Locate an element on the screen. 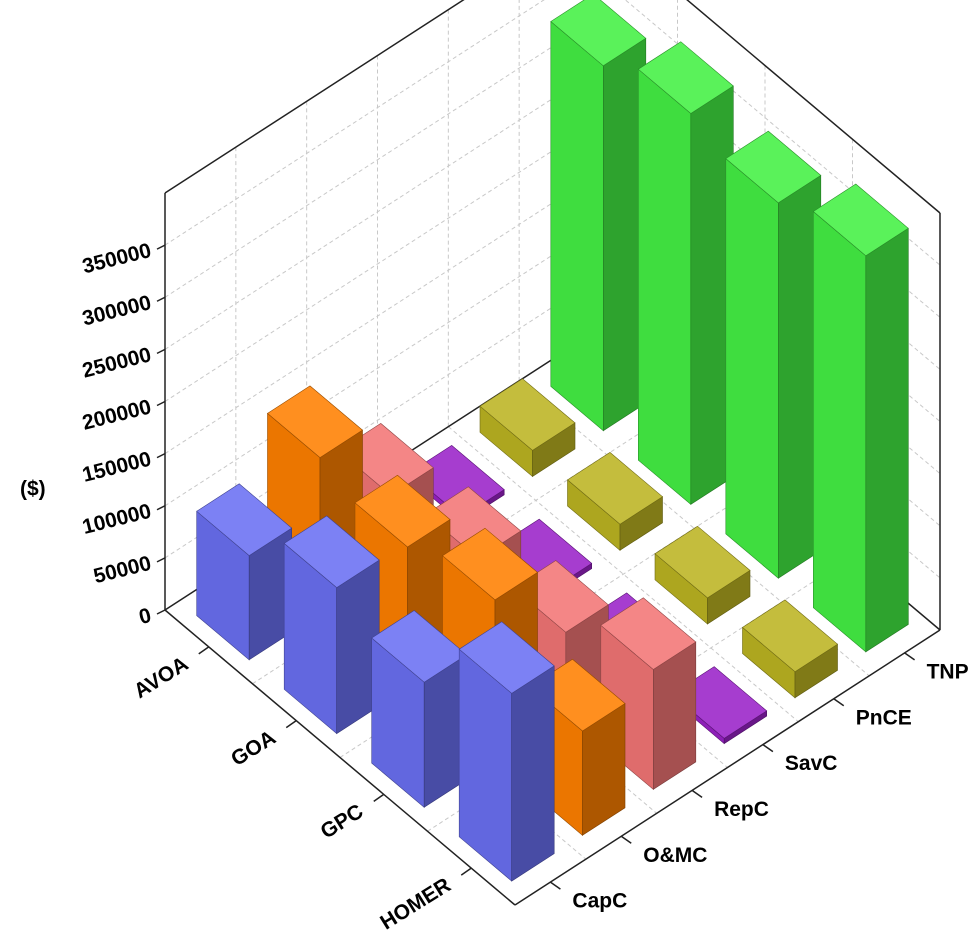 Image resolution: width=969 pixels, height=946 pixels. z-tick-label: 150000 is located at coordinates (117, 467).